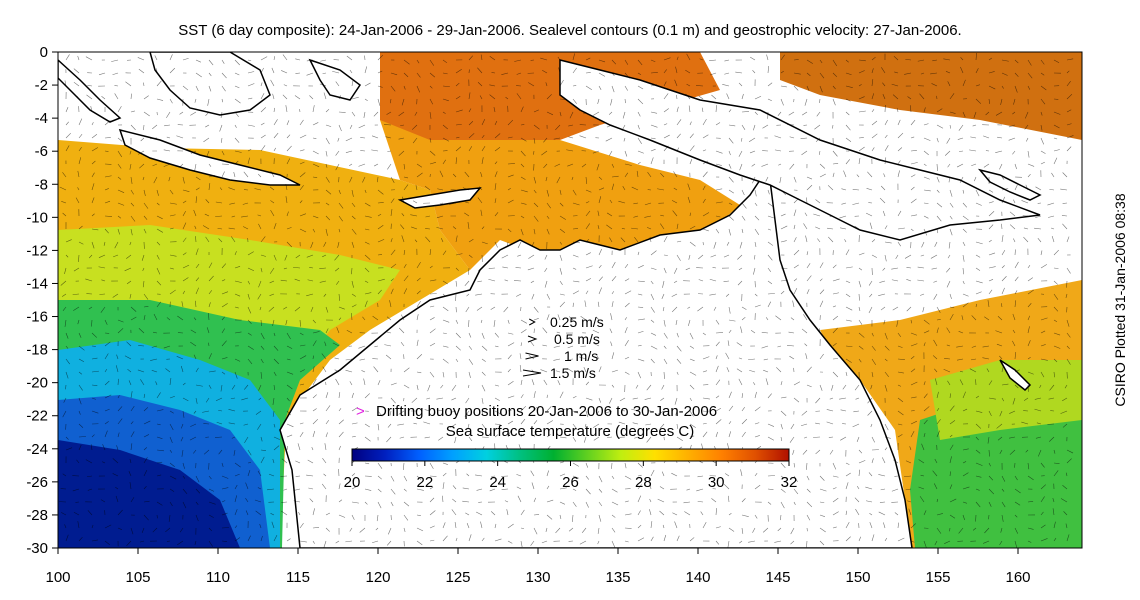 This screenshot has width=1140, height=600. What do you see at coordinates (570, 476) in the screenshot?
I see `colorbar-ticks: 20 22 24 26 28 30 32` at bounding box center [570, 476].